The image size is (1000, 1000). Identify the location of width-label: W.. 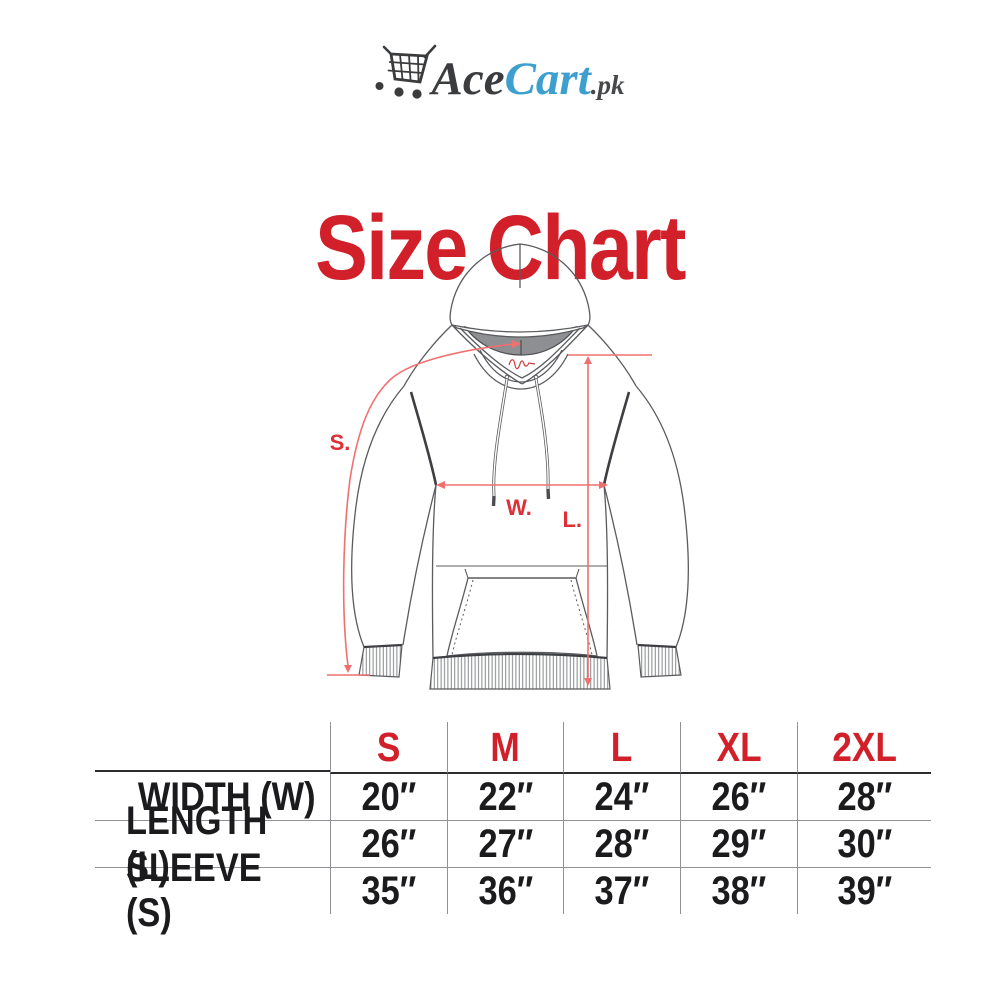
(519, 507).